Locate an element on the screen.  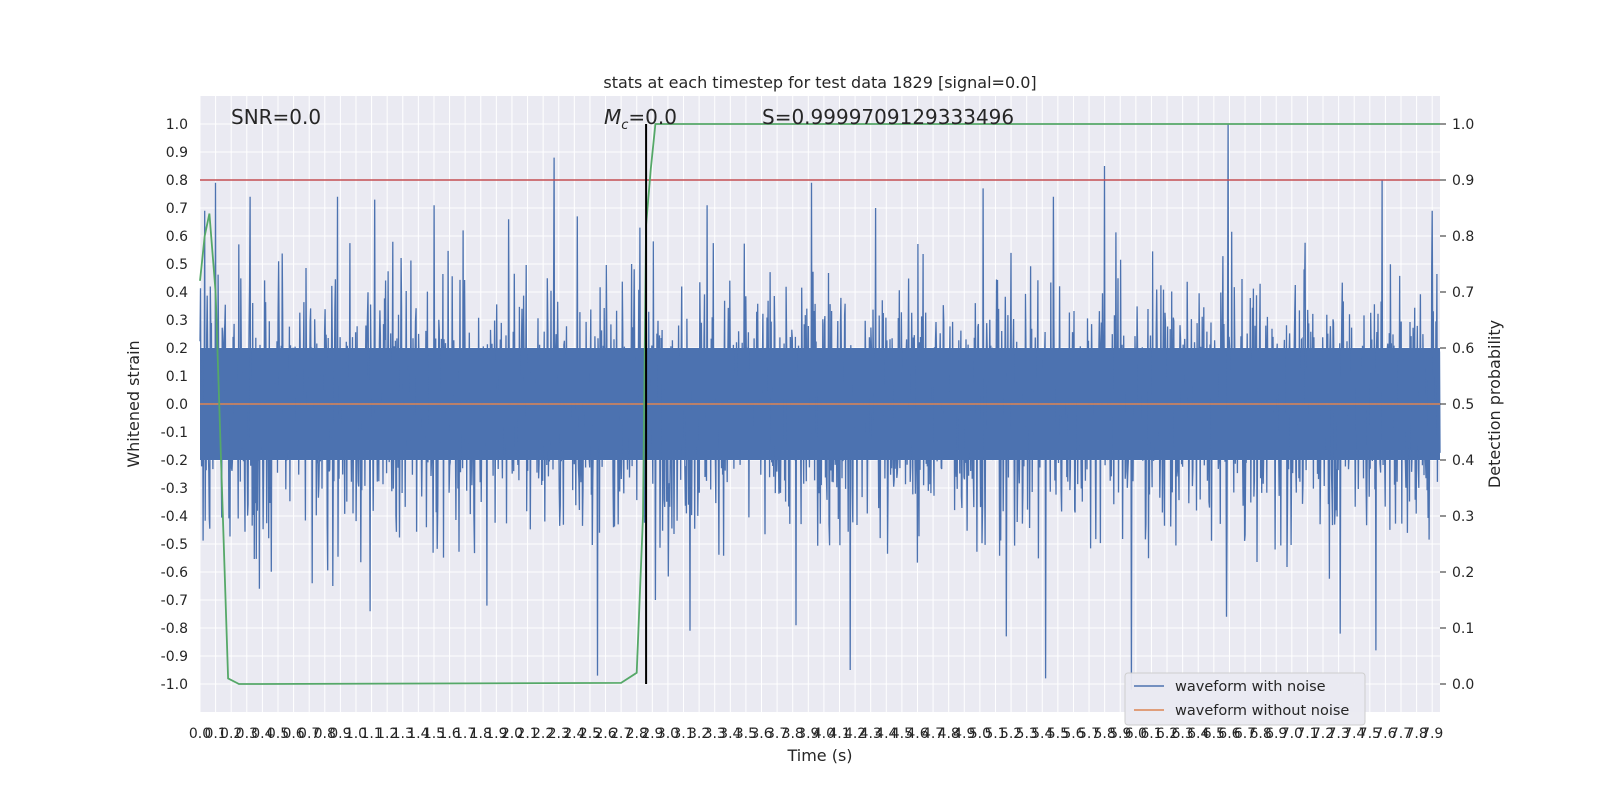
x-tick-label: 2.4 is located at coordinates (574, 734).